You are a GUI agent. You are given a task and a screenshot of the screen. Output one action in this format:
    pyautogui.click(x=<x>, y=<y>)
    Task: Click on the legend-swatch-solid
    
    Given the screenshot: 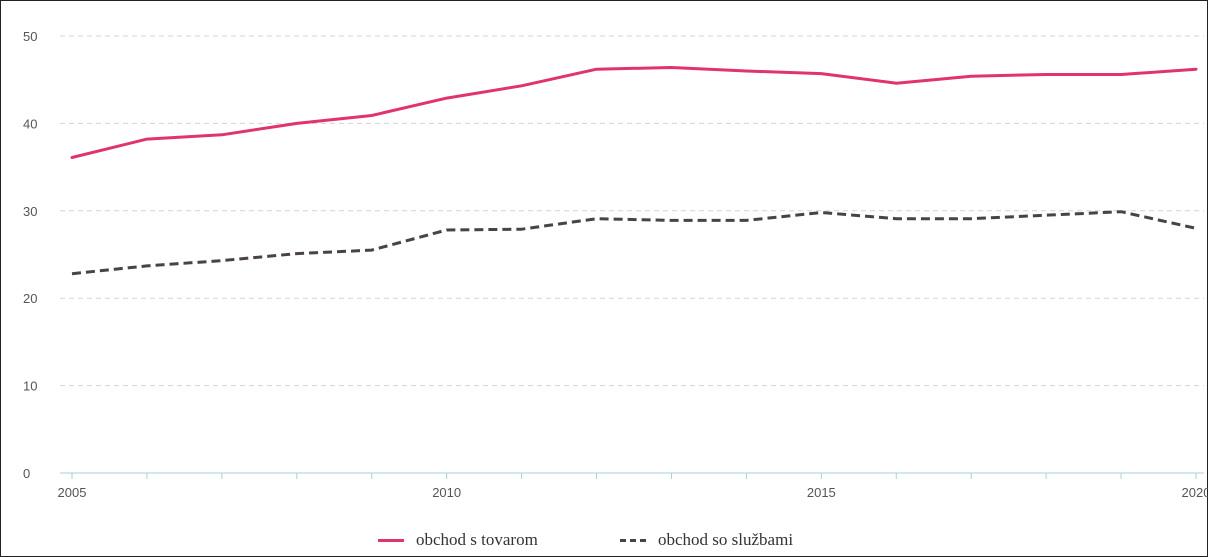 What is the action you would take?
    pyautogui.click(x=391, y=540)
    